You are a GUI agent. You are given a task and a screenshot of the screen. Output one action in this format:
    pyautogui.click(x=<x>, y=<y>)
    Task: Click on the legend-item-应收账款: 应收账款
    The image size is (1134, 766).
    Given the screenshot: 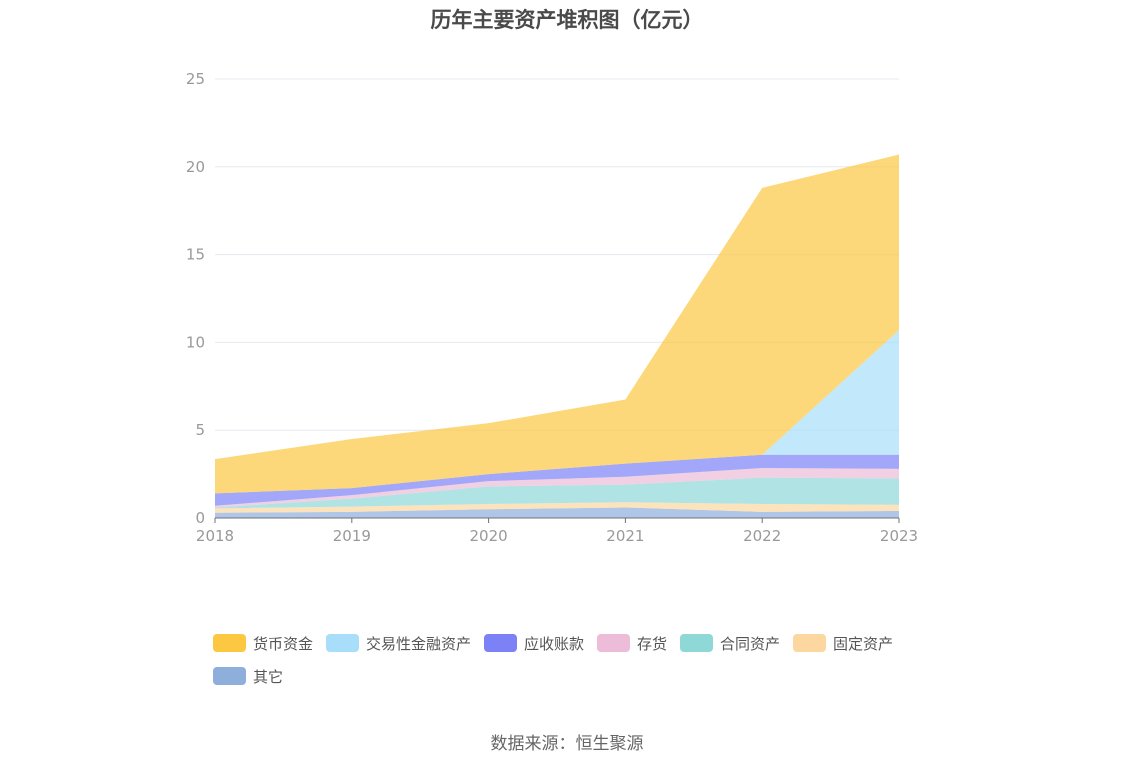 What is the action you would take?
    pyautogui.click(x=534, y=643)
    